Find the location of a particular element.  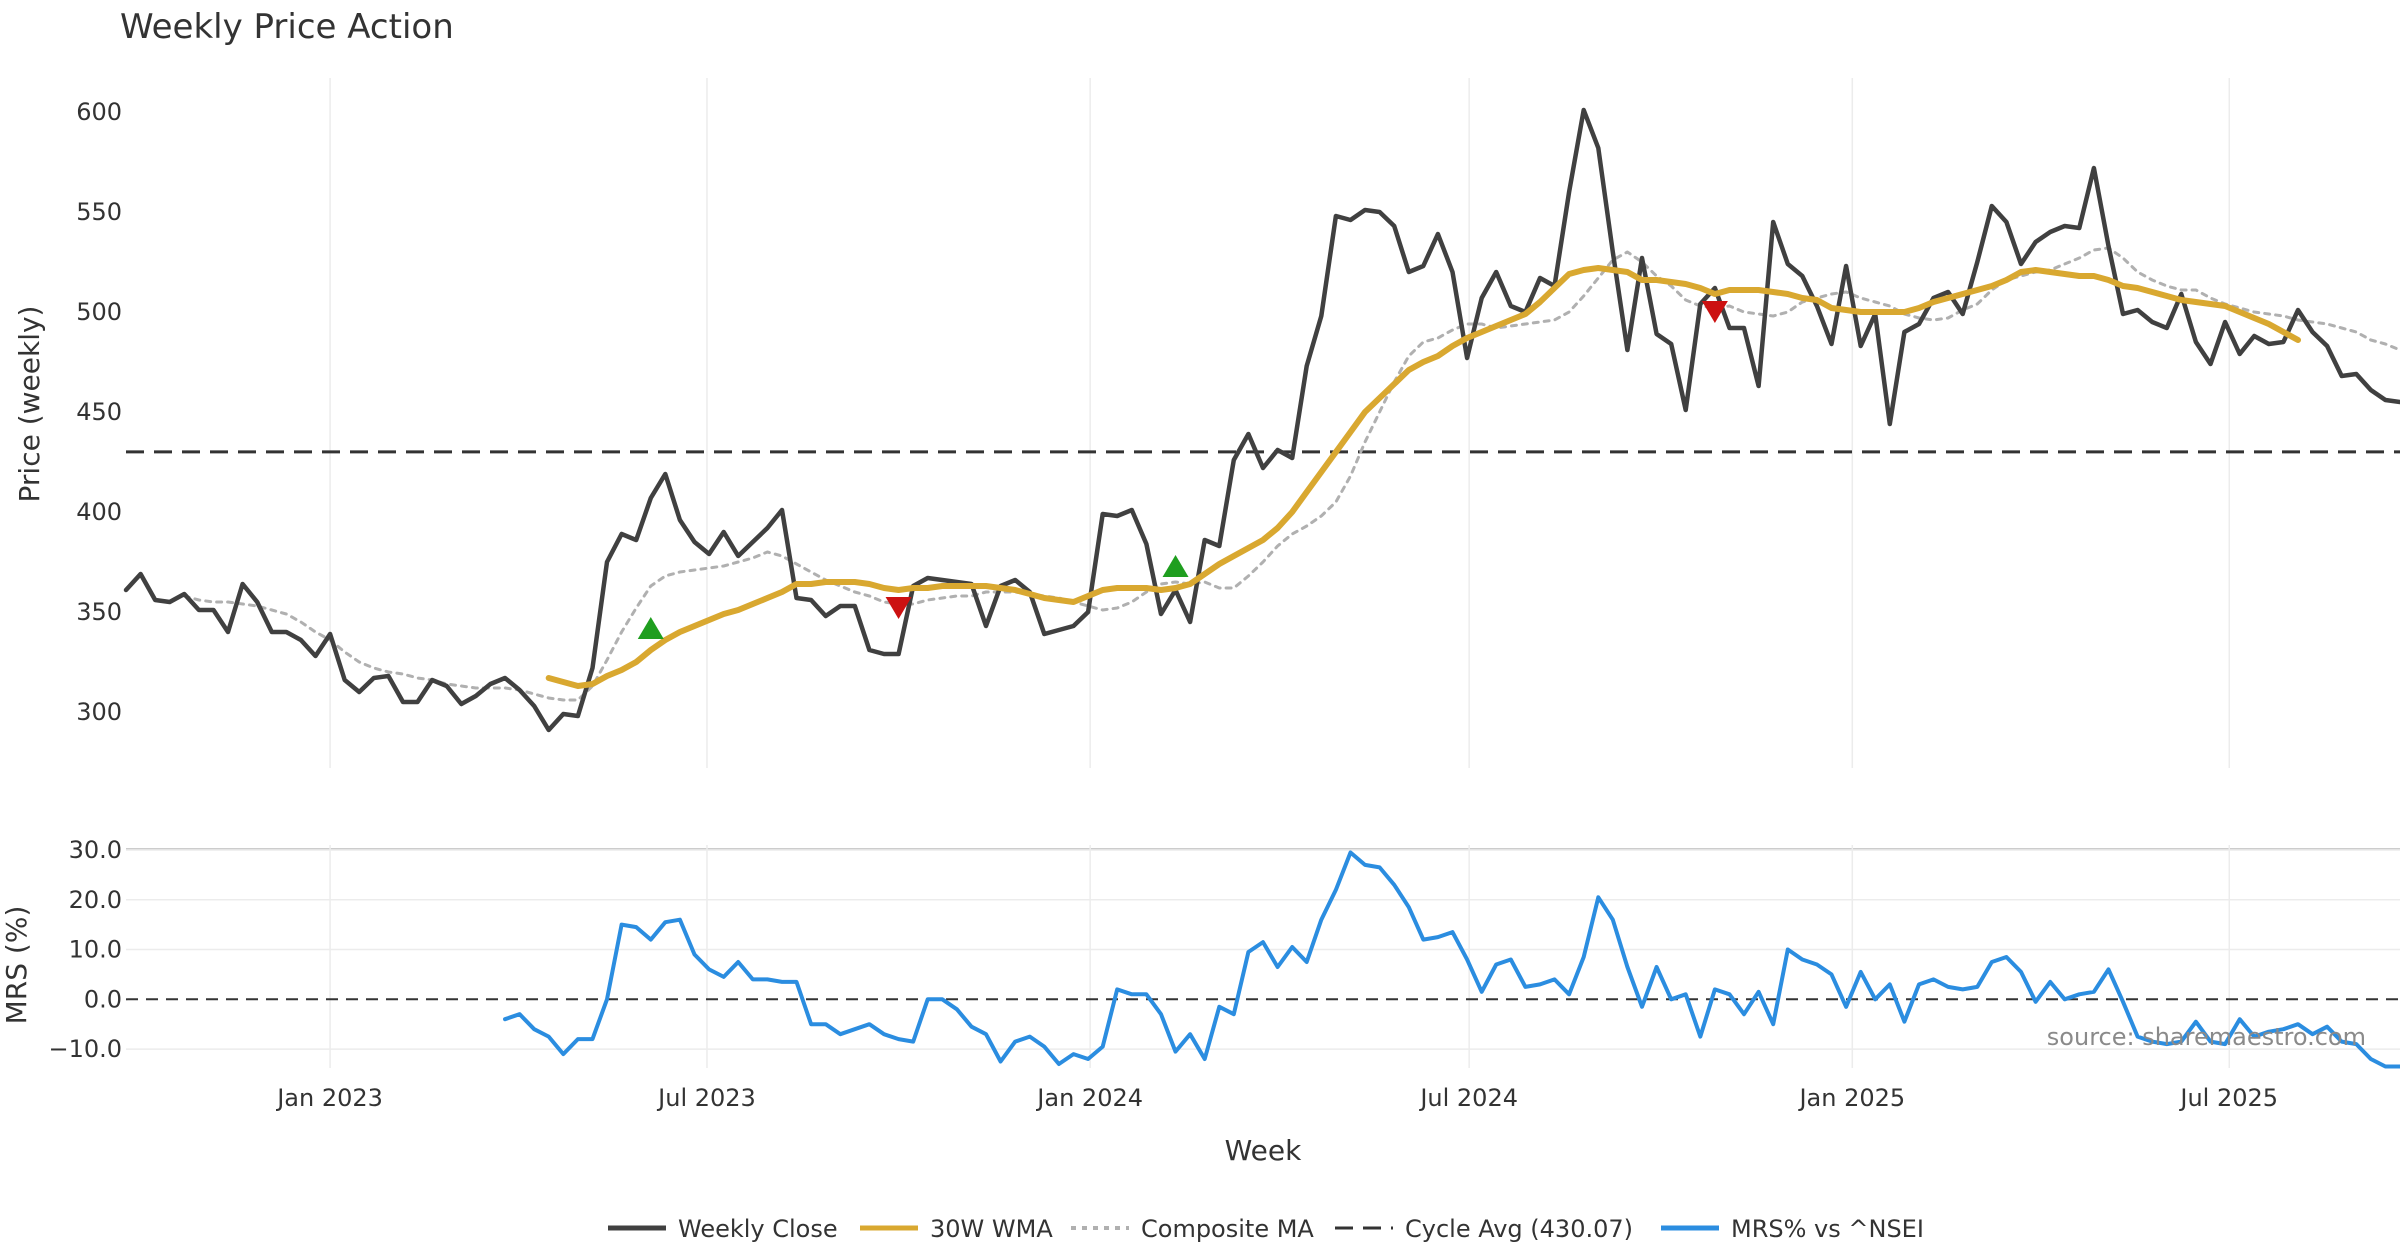

x-tick-label: Jan 2023 is located at coordinates (329, 1098).